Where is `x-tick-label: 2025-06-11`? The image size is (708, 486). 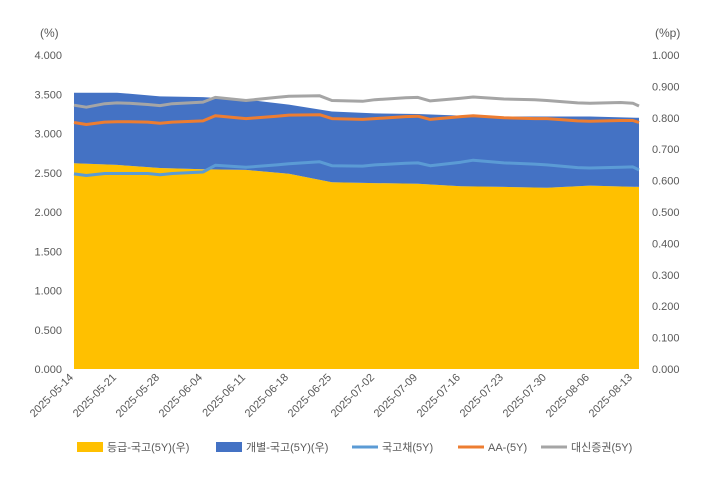 x-tick-label: 2025-06-11 is located at coordinates (224, 396).